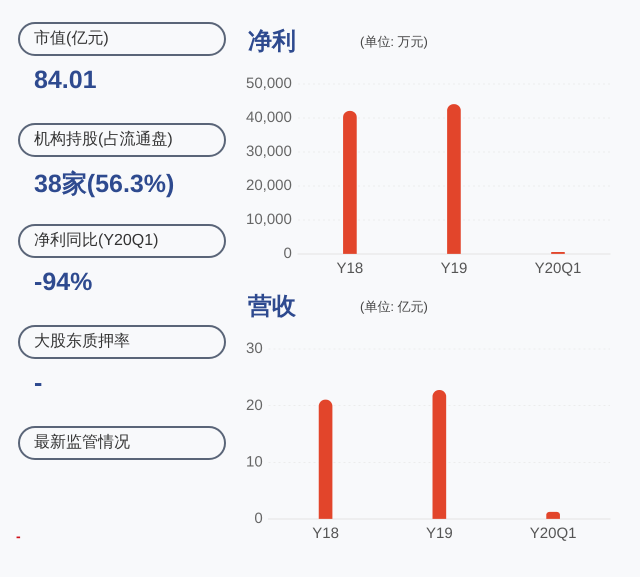 The width and height of the screenshot is (640, 577). Describe the element at coordinates (272, 307) in the screenshot. I see `chart-title: 营收` at that location.